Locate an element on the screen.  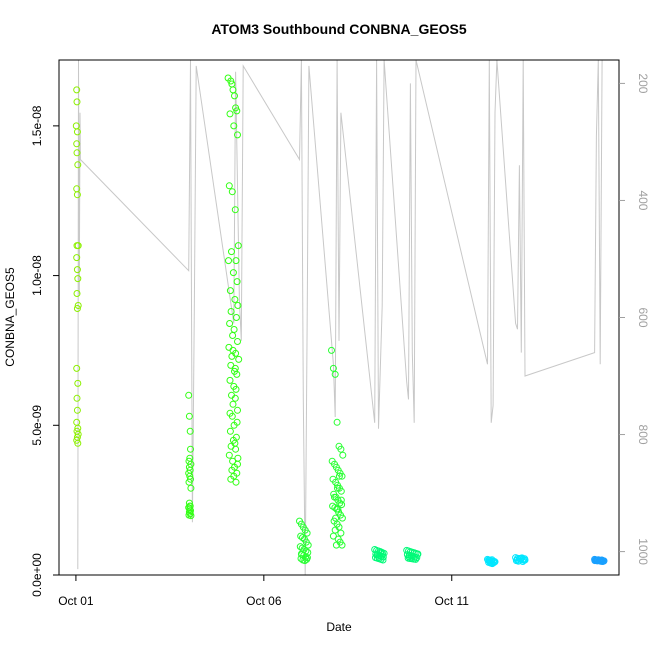
x-tick-label: Oct 11 is located at coordinates (452, 601).